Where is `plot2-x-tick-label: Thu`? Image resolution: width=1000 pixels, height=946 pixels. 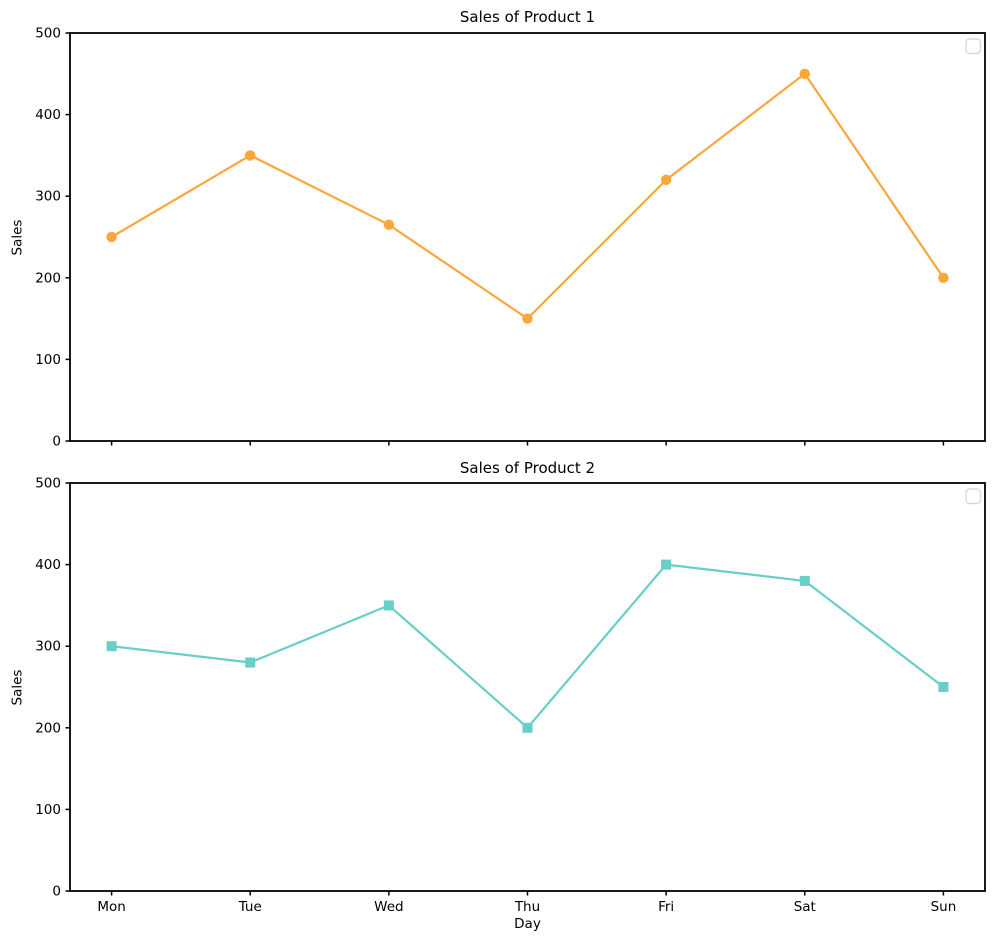
plot2-x-tick-label: Thu is located at coordinates (527, 907).